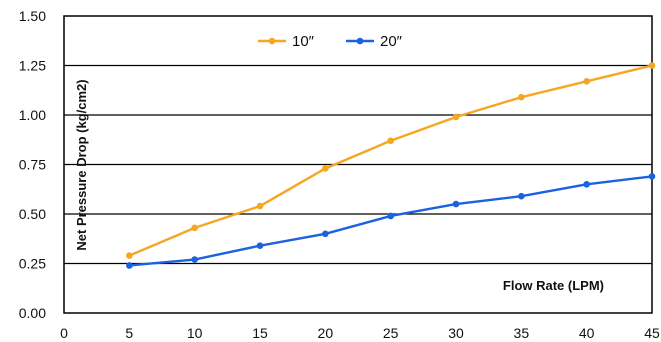 The width and height of the screenshot is (661, 342). Describe the element at coordinates (81, 164) in the screenshot. I see `y-axis-title: Net Pressure Drop (kg/cm2)` at that location.